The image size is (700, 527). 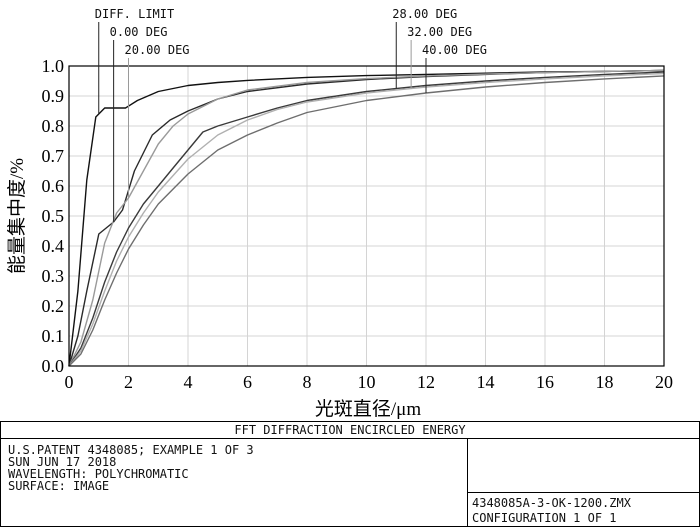 I want to click on info-configuration: CONFIGURATION 1 OF 1, so click(x=544, y=518).